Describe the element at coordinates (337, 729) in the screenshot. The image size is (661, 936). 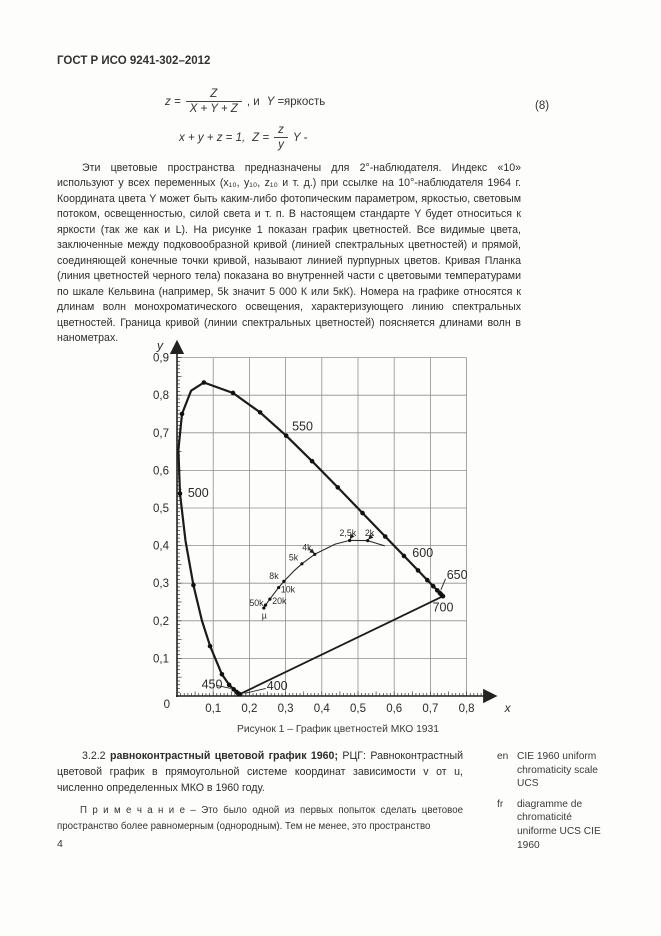
I see `figure-caption: Рисунок 1 – График цветностей МКО 1931` at that location.